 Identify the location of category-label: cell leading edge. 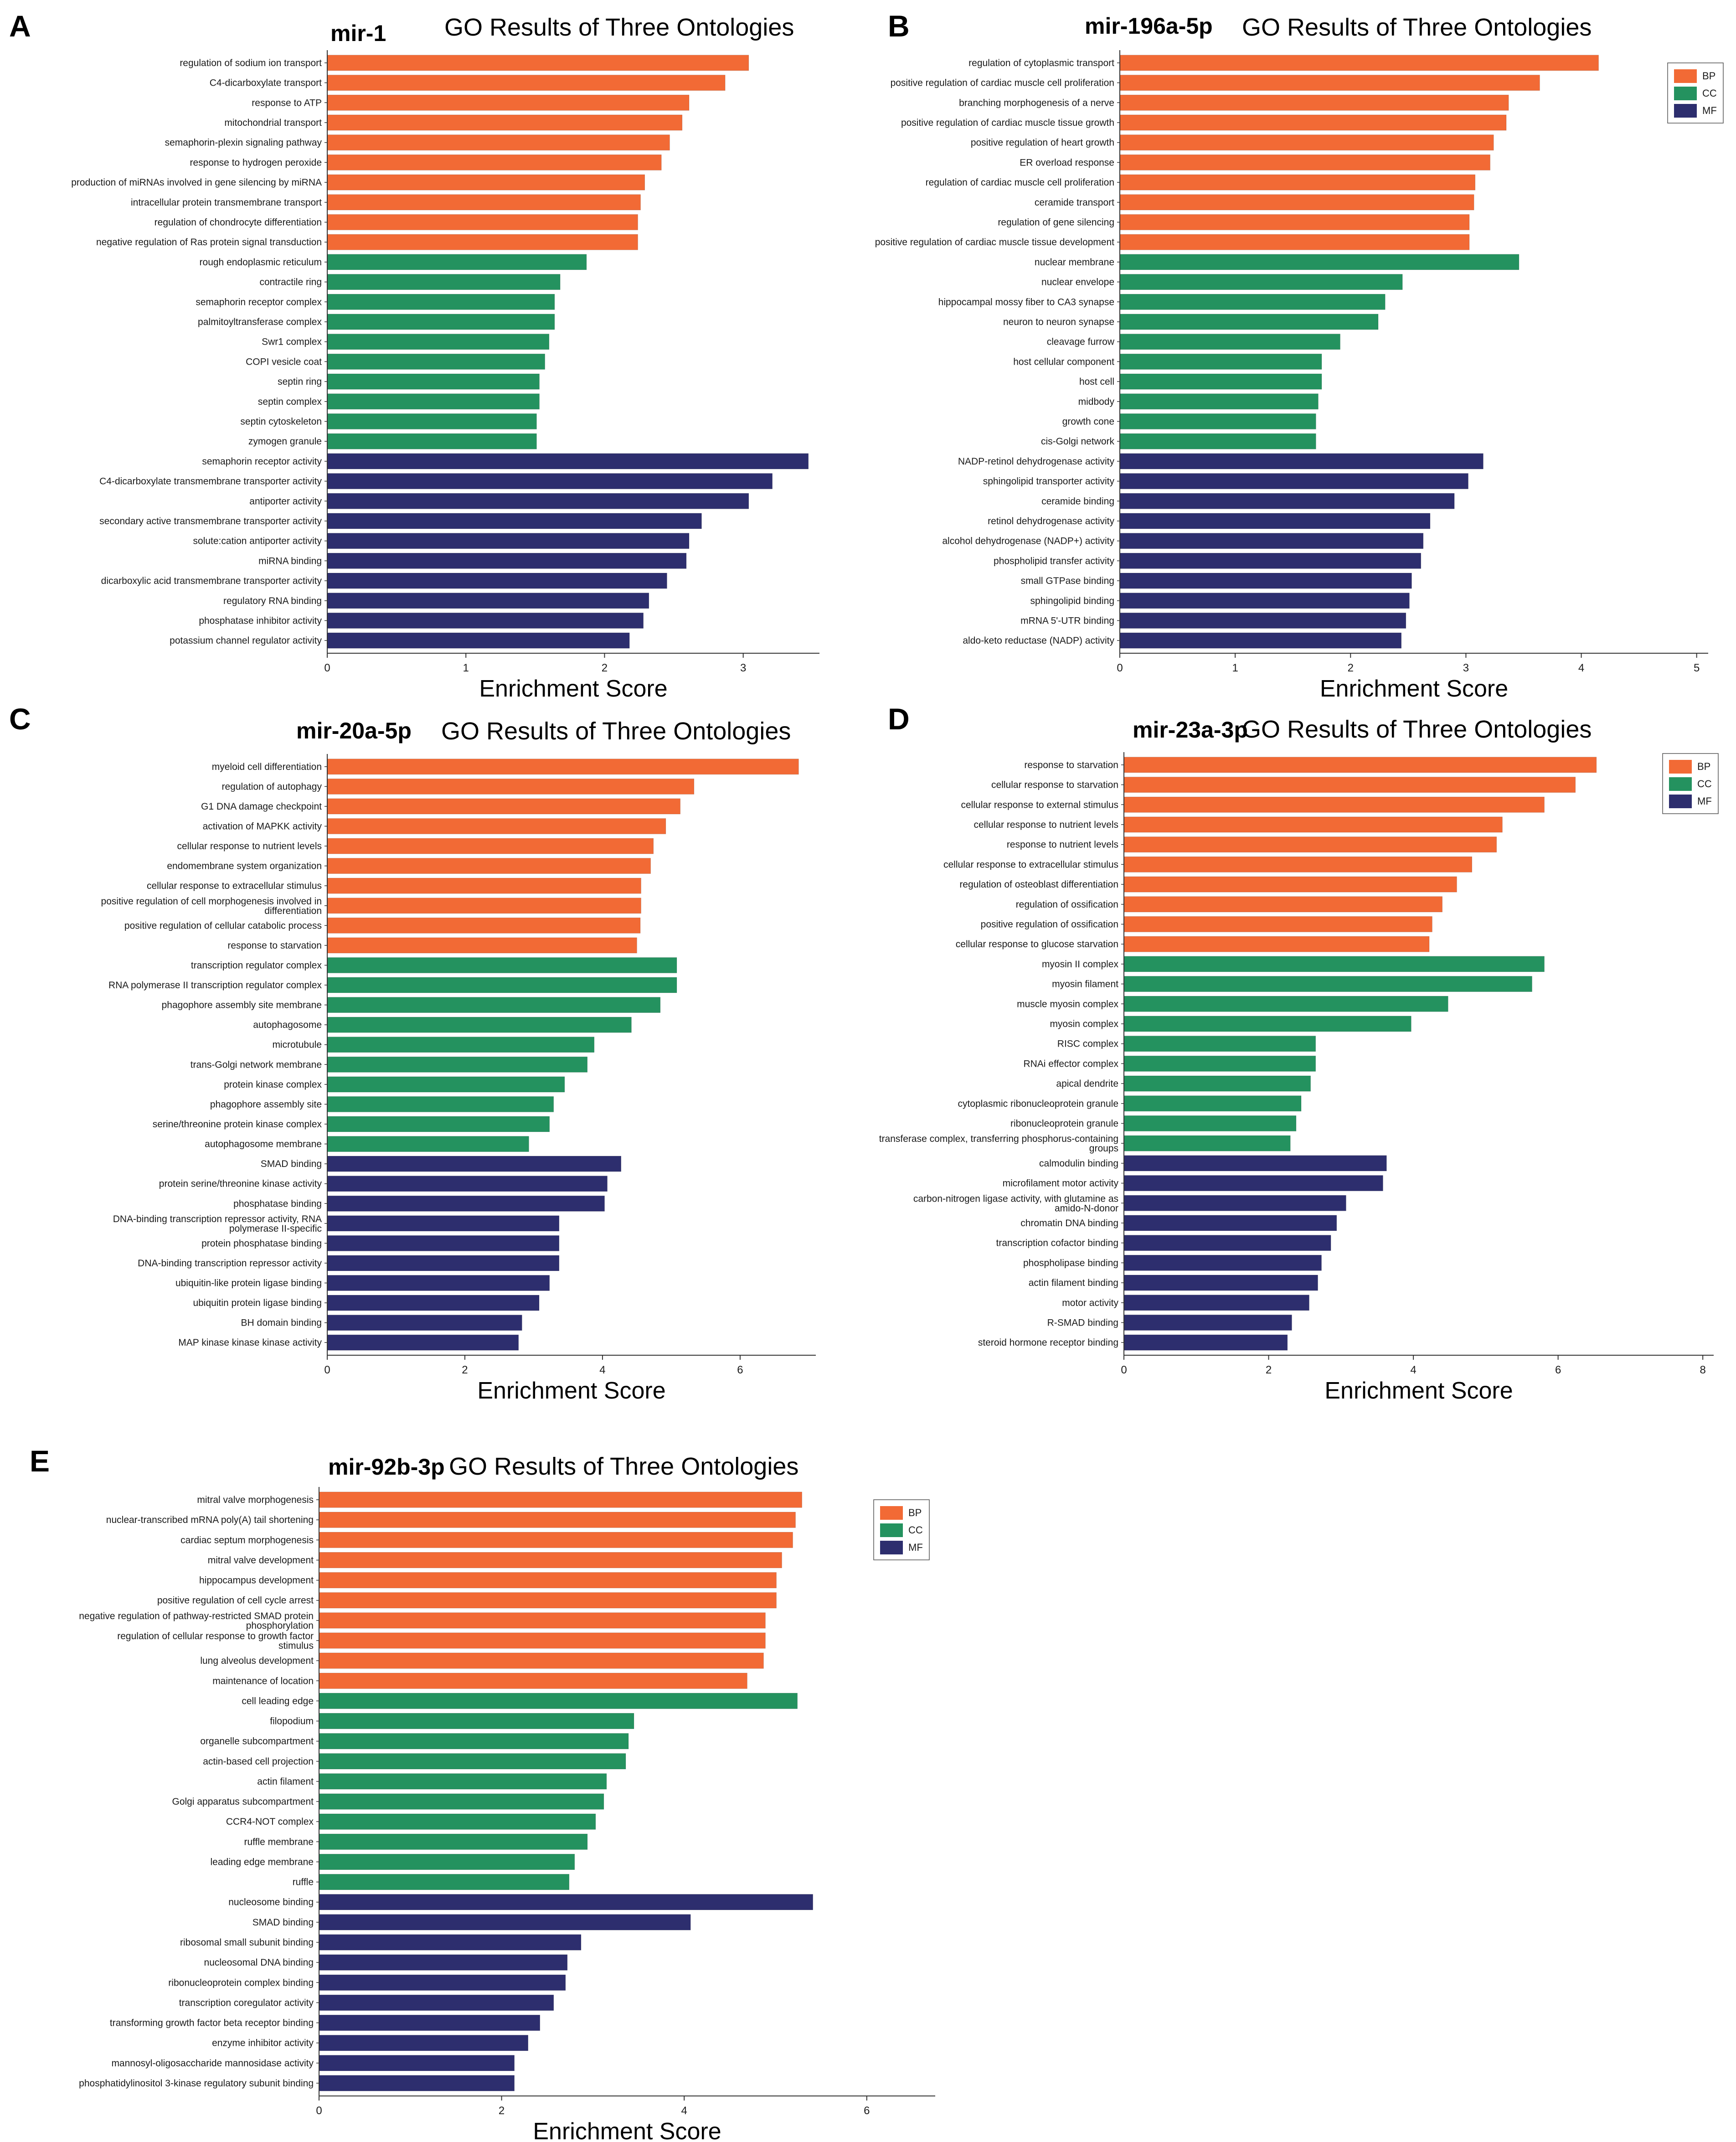
(278, 1701).